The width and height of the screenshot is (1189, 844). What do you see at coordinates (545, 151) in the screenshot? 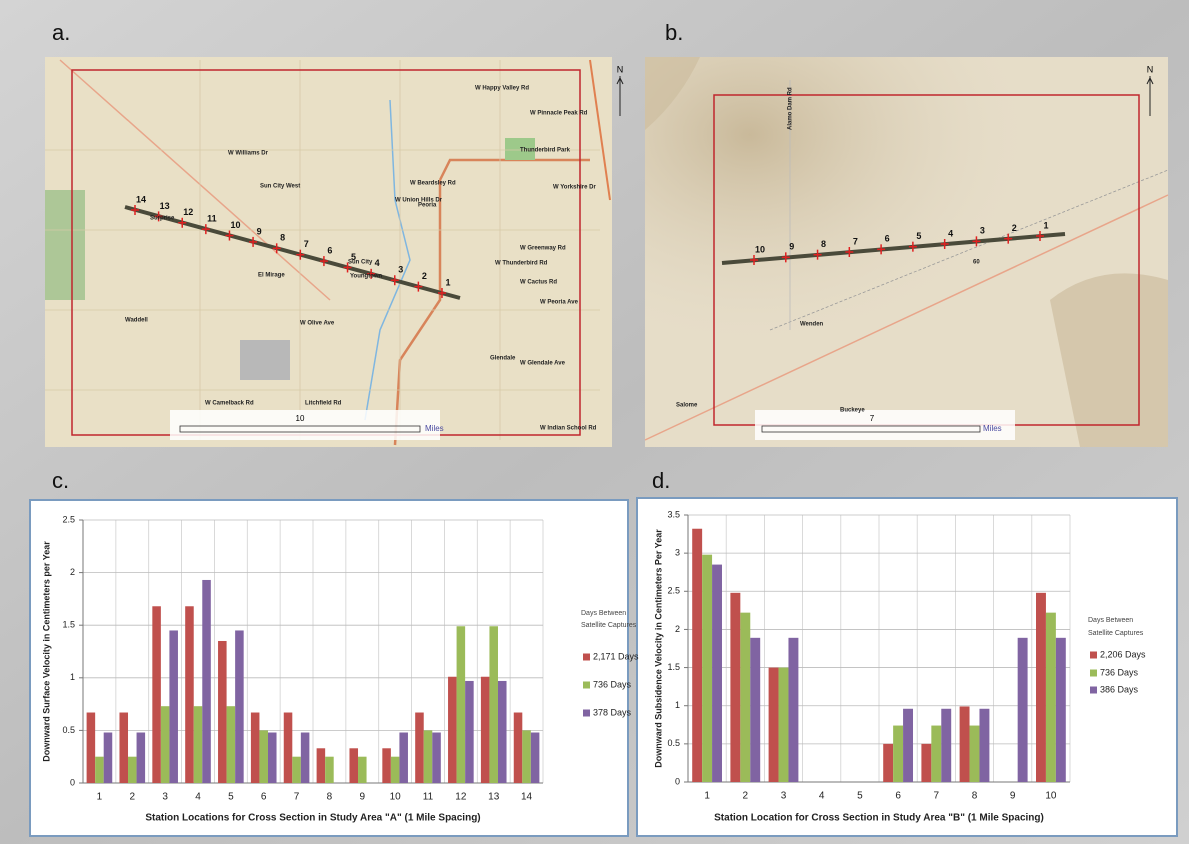
I see `place-label: Thunderbird Park` at bounding box center [545, 151].